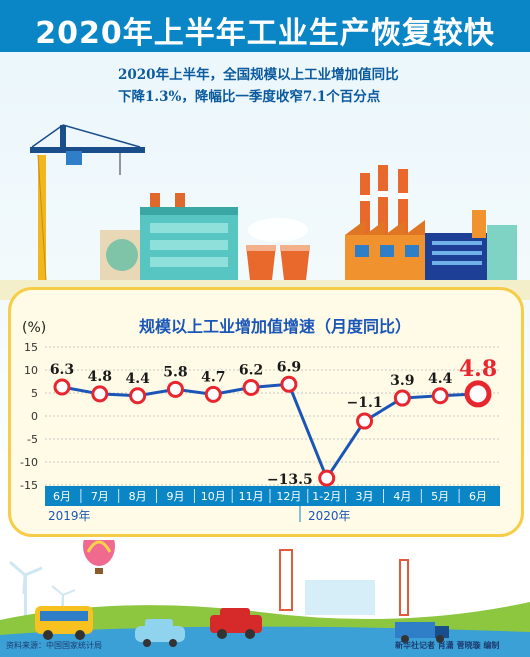  What do you see at coordinates (169, 236) in the screenshot?
I see `factory-green-icon` at bounding box center [169, 236].